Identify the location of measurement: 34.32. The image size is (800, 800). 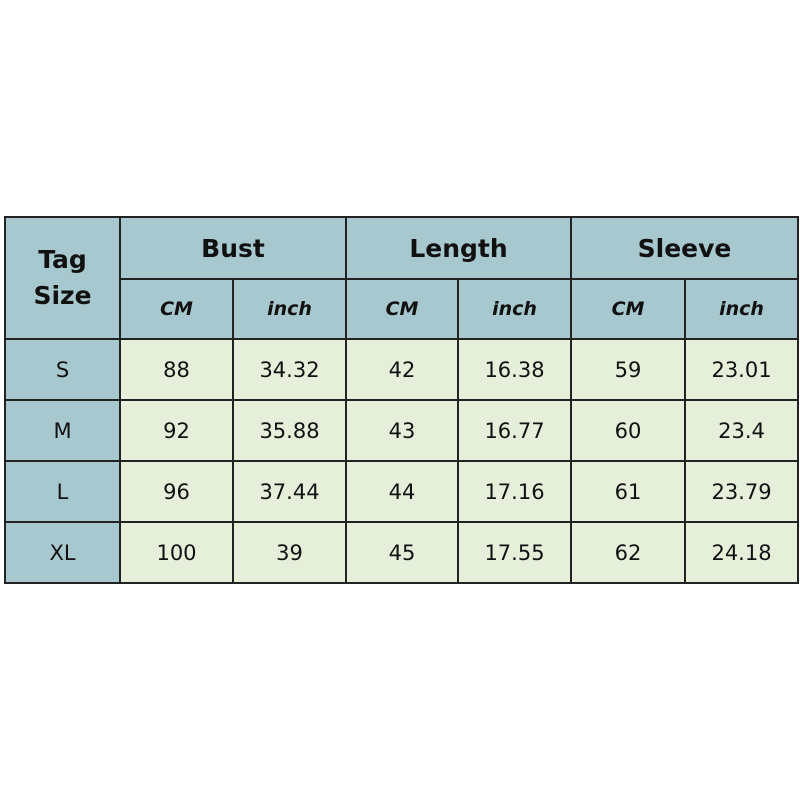
(289, 369).